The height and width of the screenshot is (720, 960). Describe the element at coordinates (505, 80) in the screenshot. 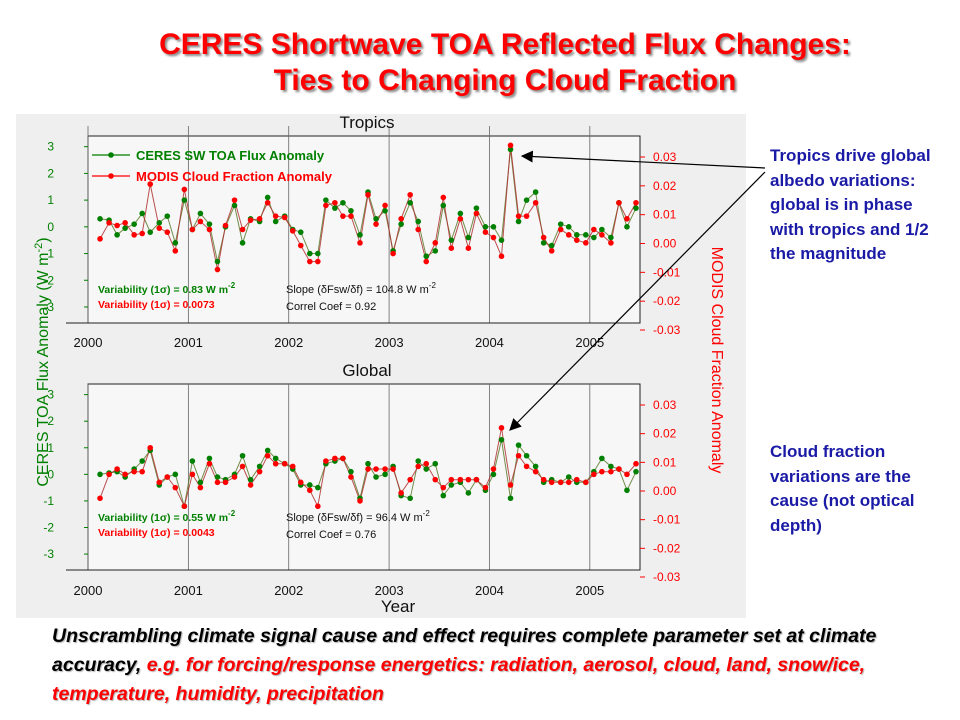

I see `slide-title-line2: Ties to Changing Cloud Fraction` at that location.